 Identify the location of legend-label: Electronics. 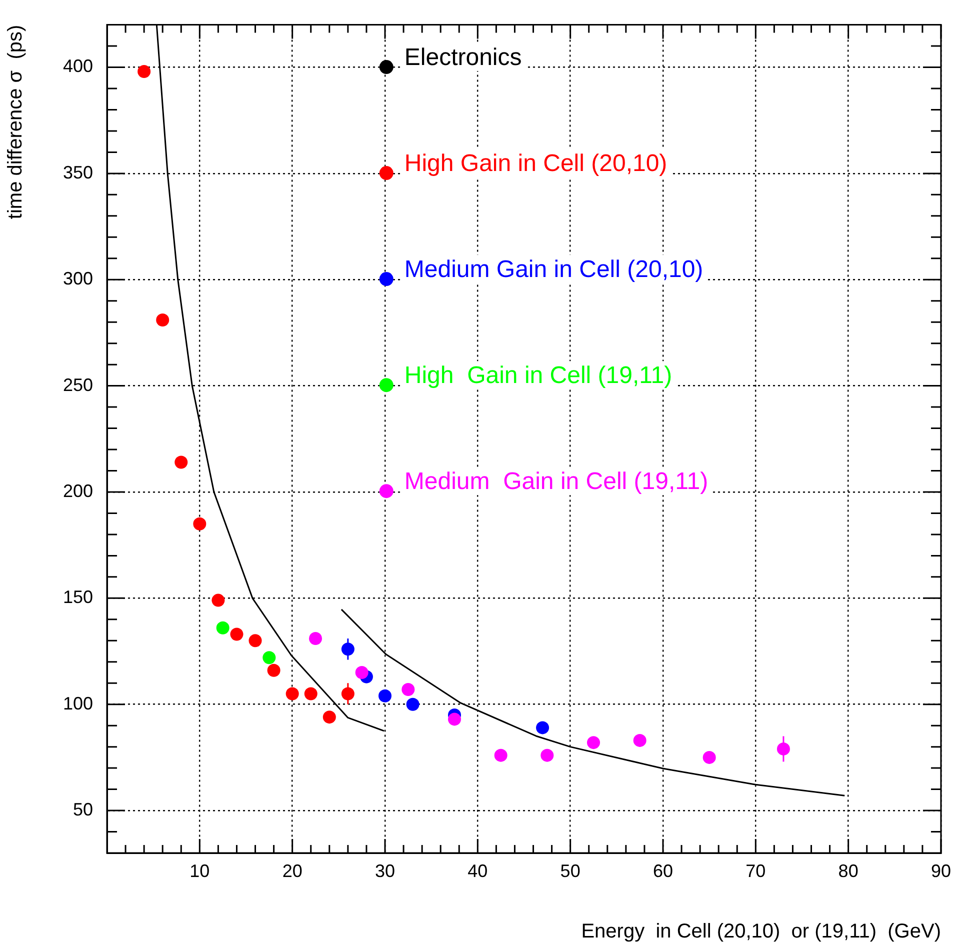
(463, 58).